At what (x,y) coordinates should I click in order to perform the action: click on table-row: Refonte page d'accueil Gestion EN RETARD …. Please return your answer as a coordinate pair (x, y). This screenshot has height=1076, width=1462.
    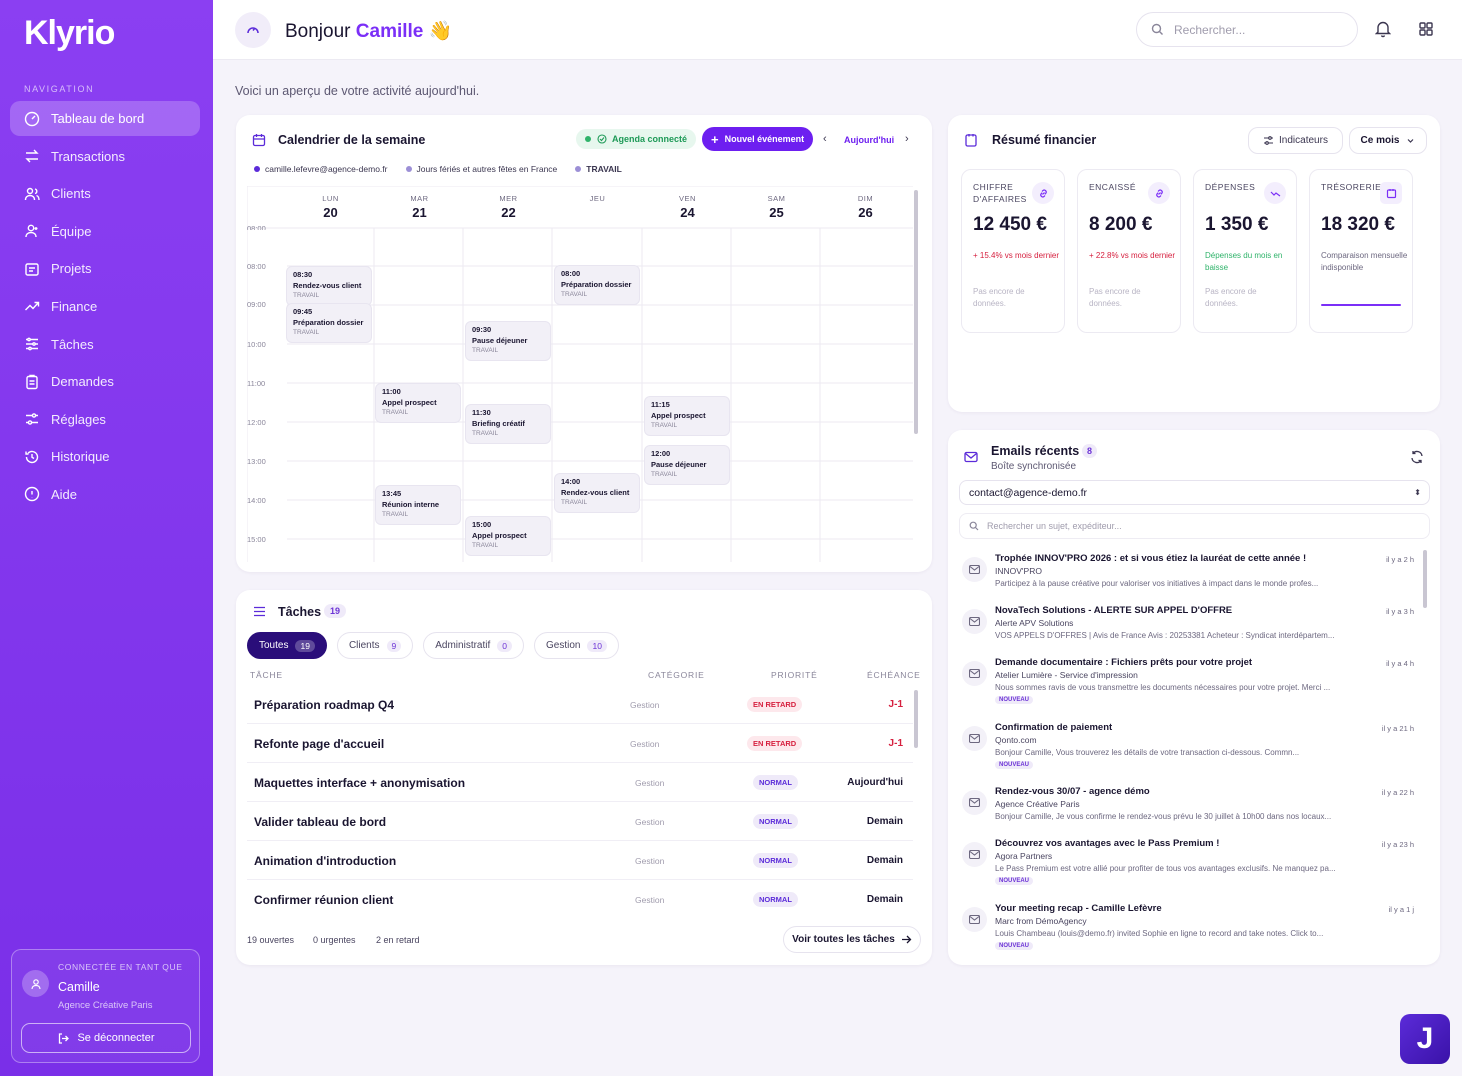
    Looking at the image, I should click on (580, 744).